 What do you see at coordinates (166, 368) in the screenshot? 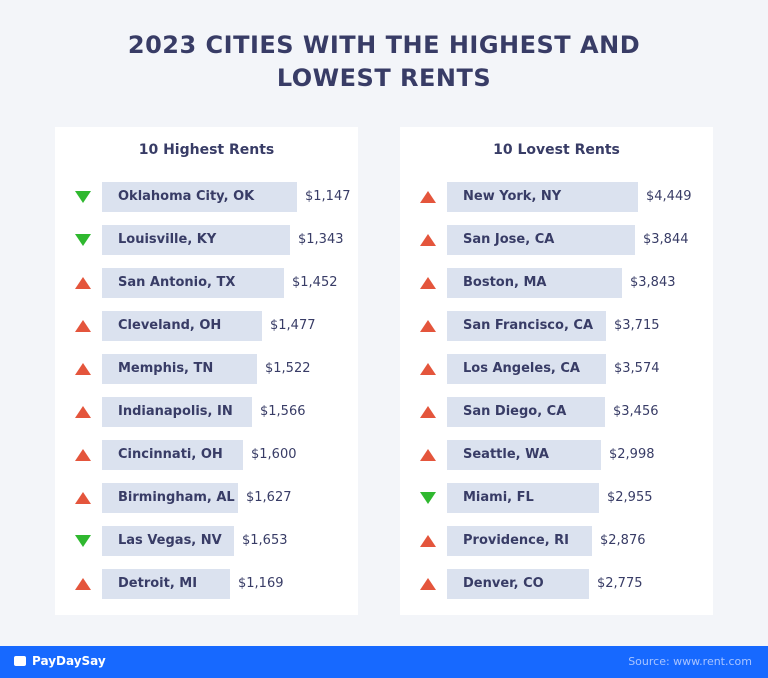
I see `city-name: Memphis, TN` at bounding box center [166, 368].